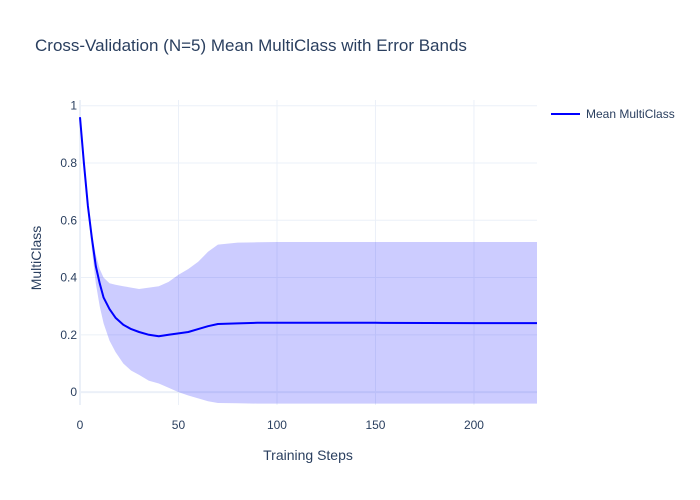 This screenshot has height=500, width=700. I want to click on legend: Mean MultiClass, so click(613, 114).